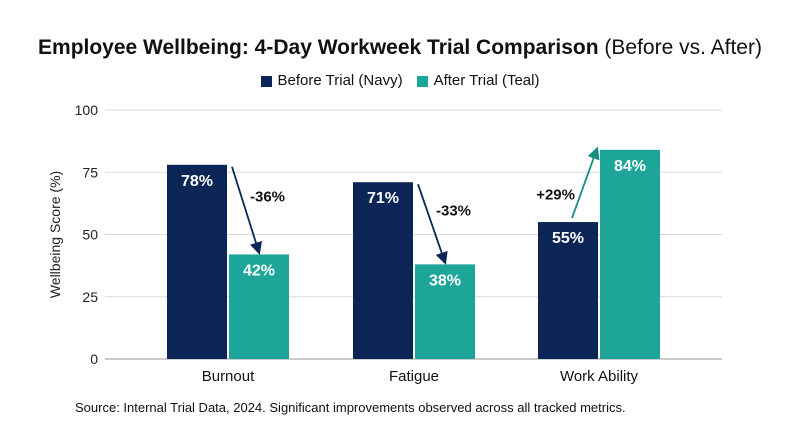  I want to click on y-tick-label: 50, so click(90, 235).